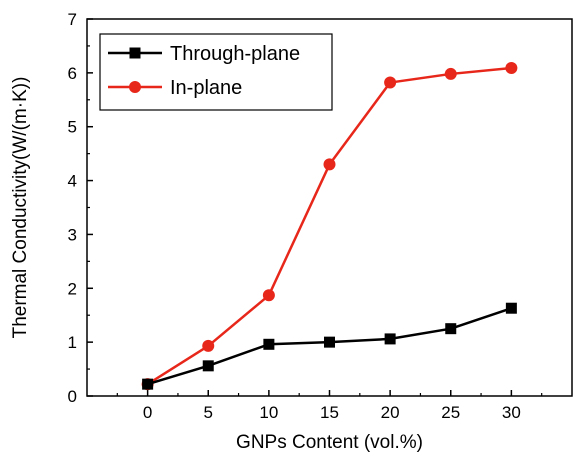  I want to click on legend-label-in-plane: In-plane, so click(206, 88).